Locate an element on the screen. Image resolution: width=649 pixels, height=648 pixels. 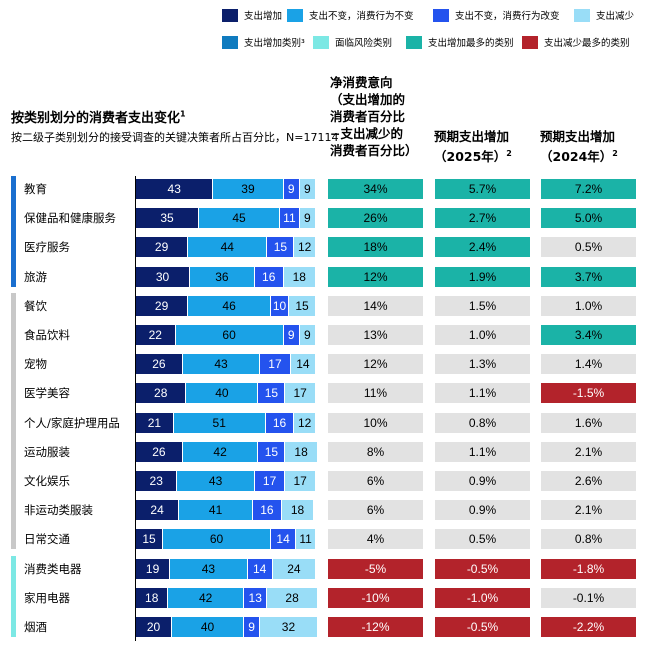
legend-item: 支出减少最多的类别 is located at coordinates (576, 42).